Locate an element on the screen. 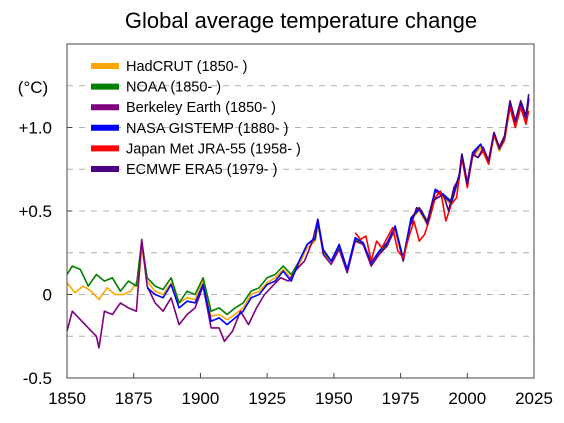 The width and height of the screenshot is (564, 423). legend-label: HadCRUT (1850- ) is located at coordinates (186, 67).